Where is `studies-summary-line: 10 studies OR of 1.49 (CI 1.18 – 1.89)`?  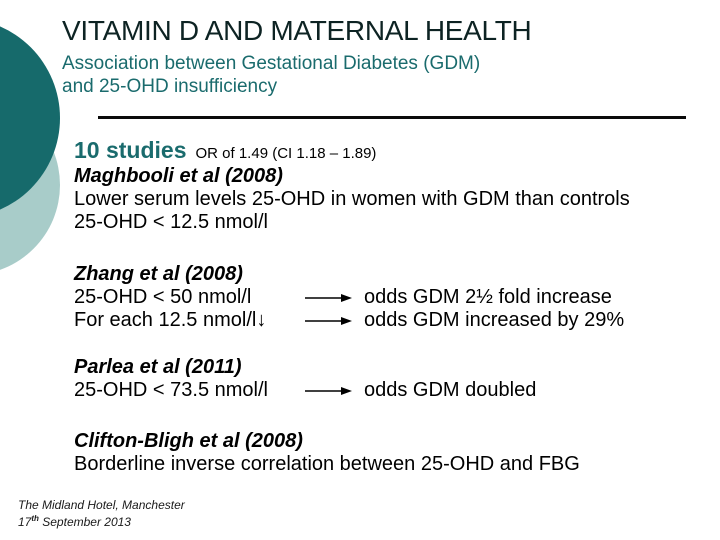
studies-summary-line: 10 studies OR of 1.49 (CI 1.18 – 1.89) is located at coordinates (352, 151).